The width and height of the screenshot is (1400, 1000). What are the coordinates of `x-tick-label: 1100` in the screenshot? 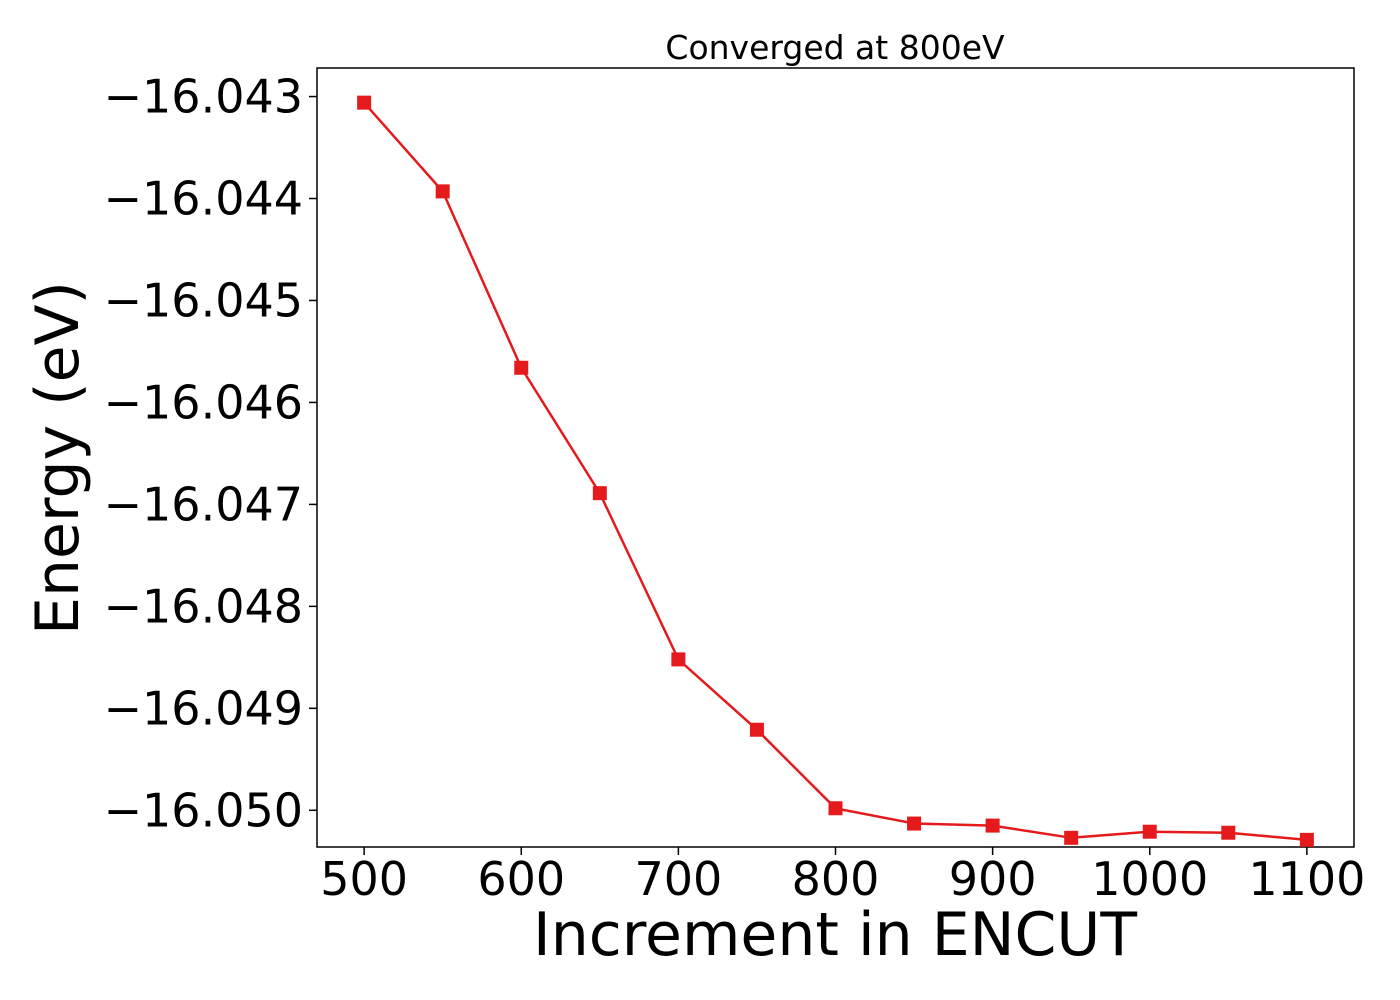 It's located at (1306, 879).